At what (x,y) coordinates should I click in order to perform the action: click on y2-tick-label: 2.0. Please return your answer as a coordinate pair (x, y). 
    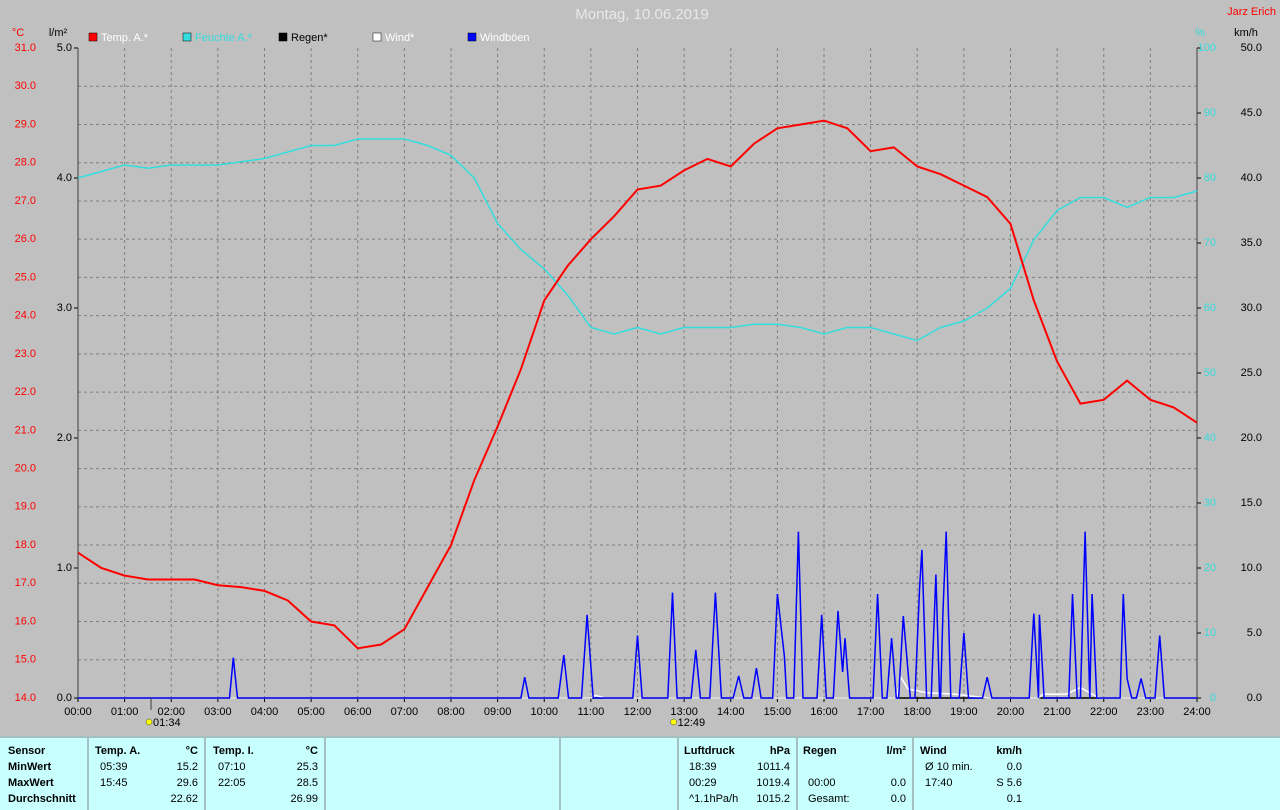
    Looking at the image, I should click on (64, 438).